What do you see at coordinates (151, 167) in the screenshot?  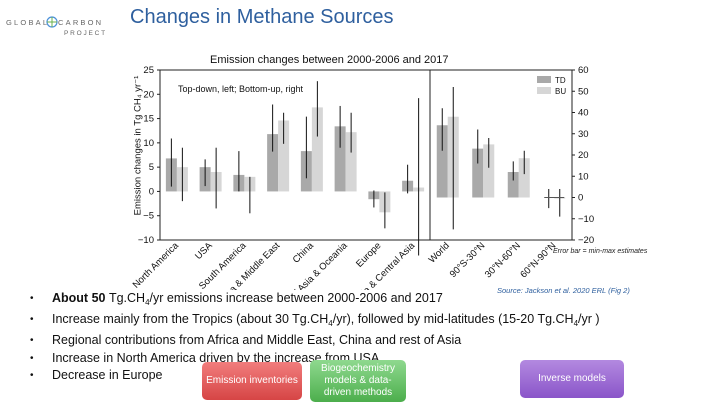 I see `y-tick-label-left: 5` at bounding box center [151, 167].